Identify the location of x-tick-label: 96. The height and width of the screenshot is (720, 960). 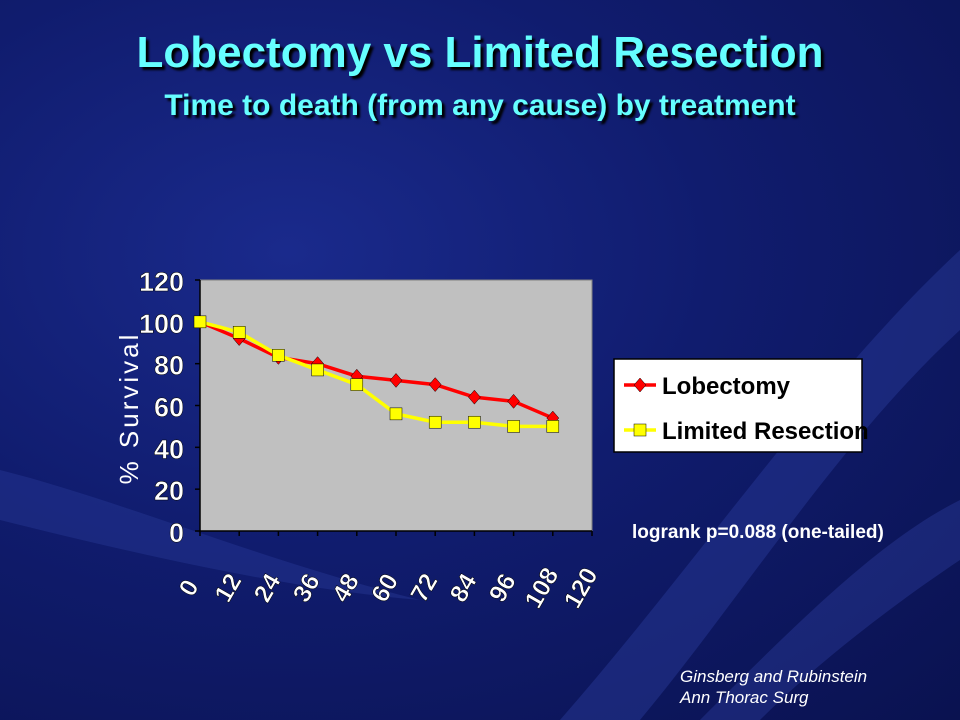
(503, 588).